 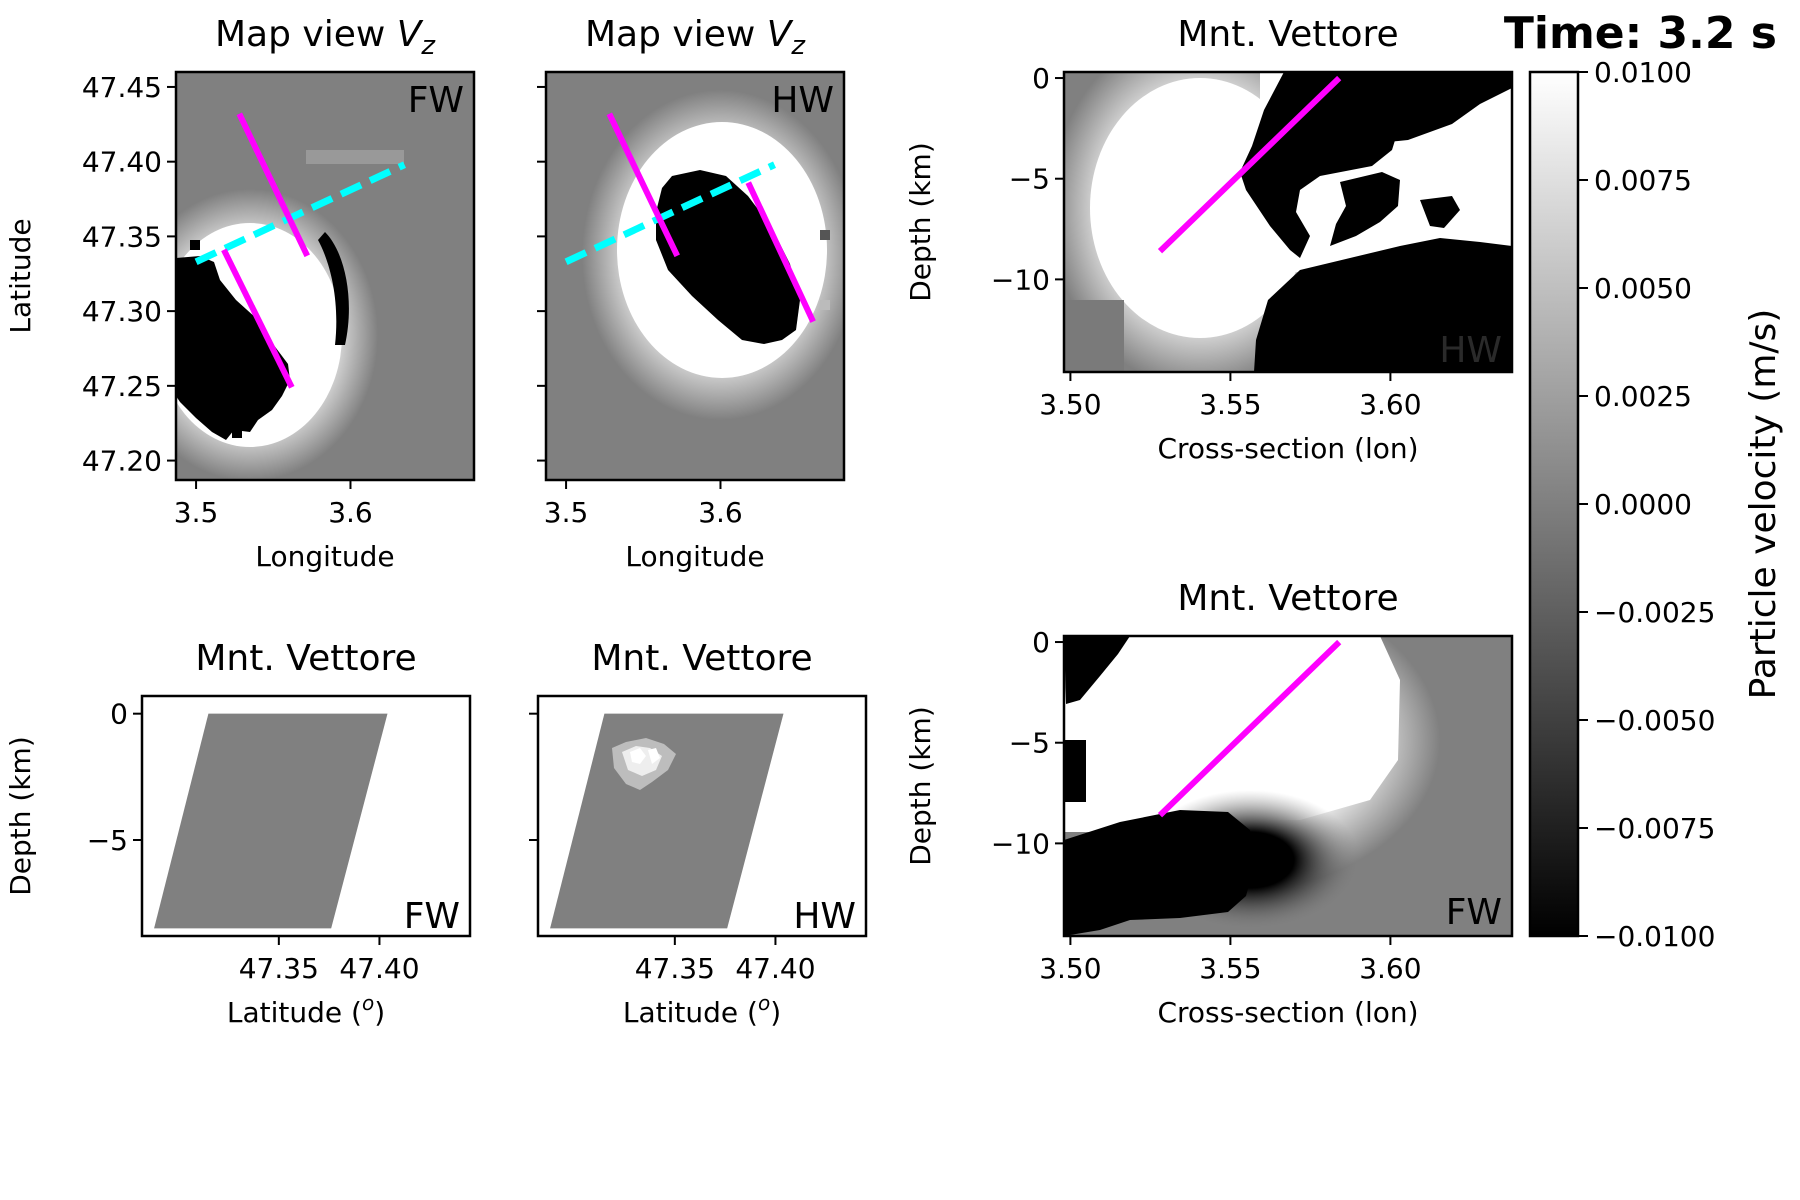 What do you see at coordinates (1654, 936) in the screenshot?
I see `colorbar-tick-label: −0.0100` at bounding box center [1654, 936].